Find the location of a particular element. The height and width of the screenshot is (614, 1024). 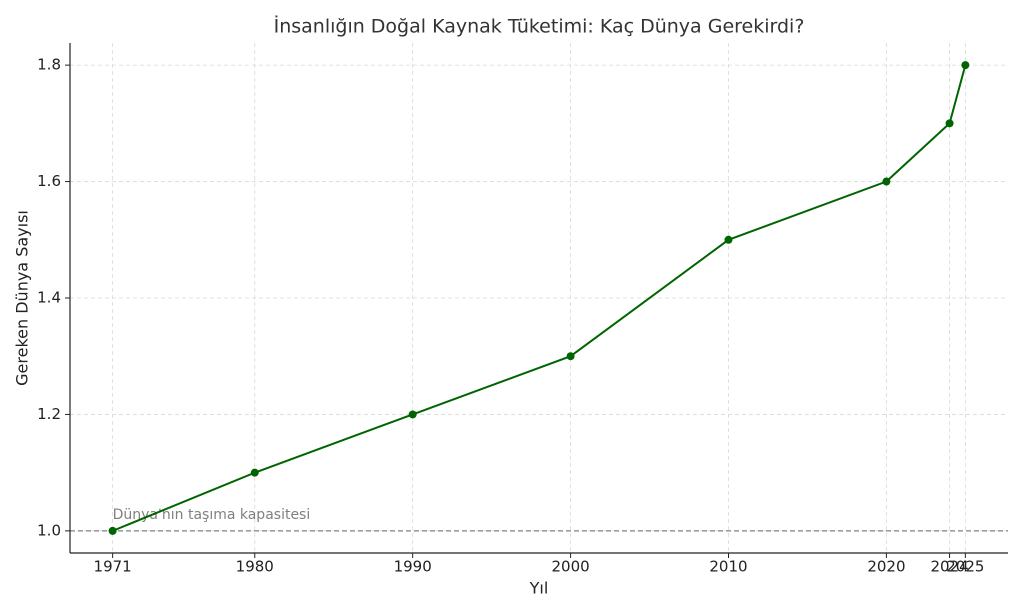

reference-label: Dünya'nın taşıma kapasitesi is located at coordinates (212, 515).